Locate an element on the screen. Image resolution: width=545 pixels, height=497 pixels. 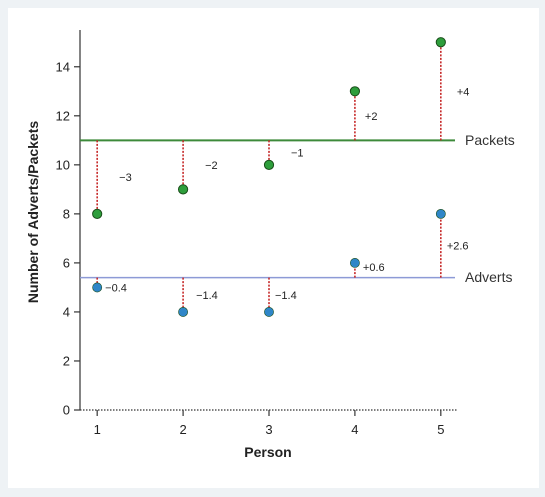
deviation-label: −2 is located at coordinates (211, 166).